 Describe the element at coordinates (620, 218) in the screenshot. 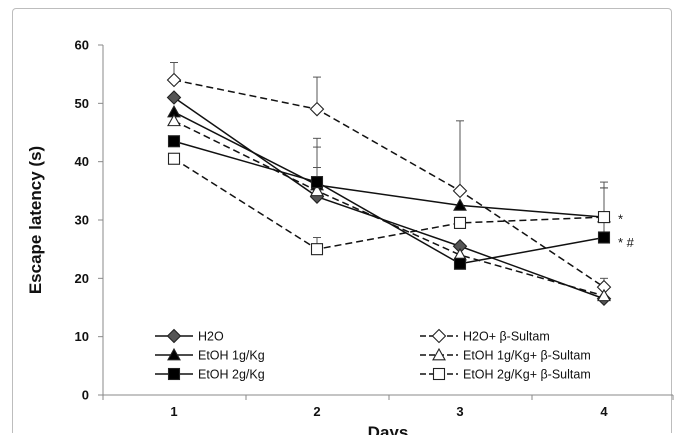

I see `significance-annotation: *` at that location.